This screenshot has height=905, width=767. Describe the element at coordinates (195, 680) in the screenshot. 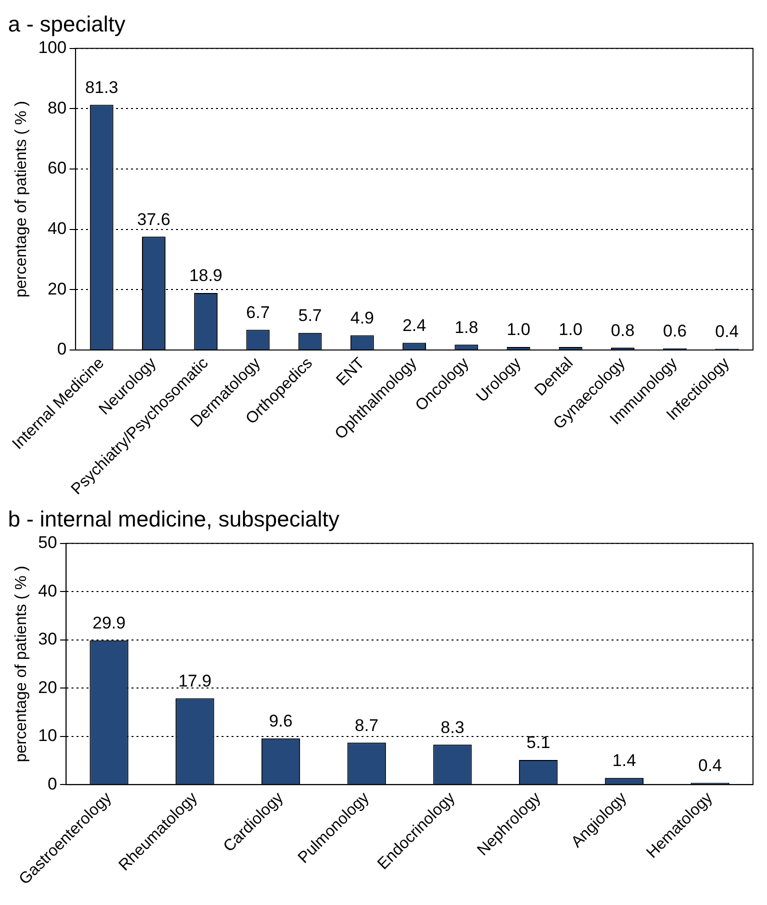

I see `data-label: 17.9` at that location.